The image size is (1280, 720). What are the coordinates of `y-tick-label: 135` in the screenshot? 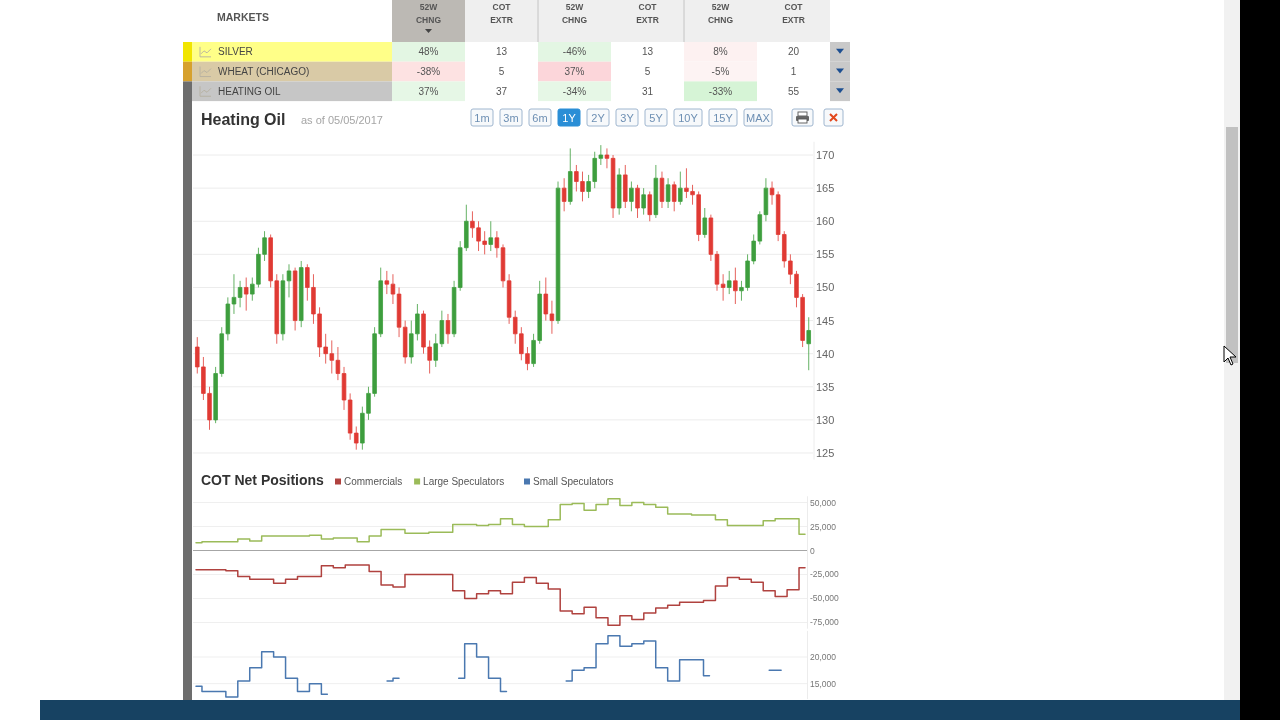 It's located at (825, 386).